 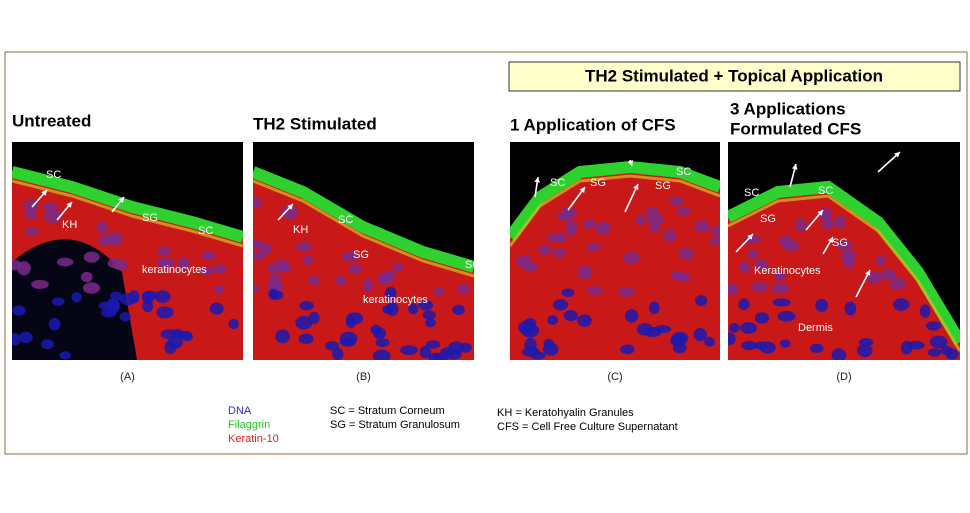 What do you see at coordinates (395, 425) in the screenshot?
I see `abbreviation: SG = Stratum Granulosum` at bounding box center [395, 425].